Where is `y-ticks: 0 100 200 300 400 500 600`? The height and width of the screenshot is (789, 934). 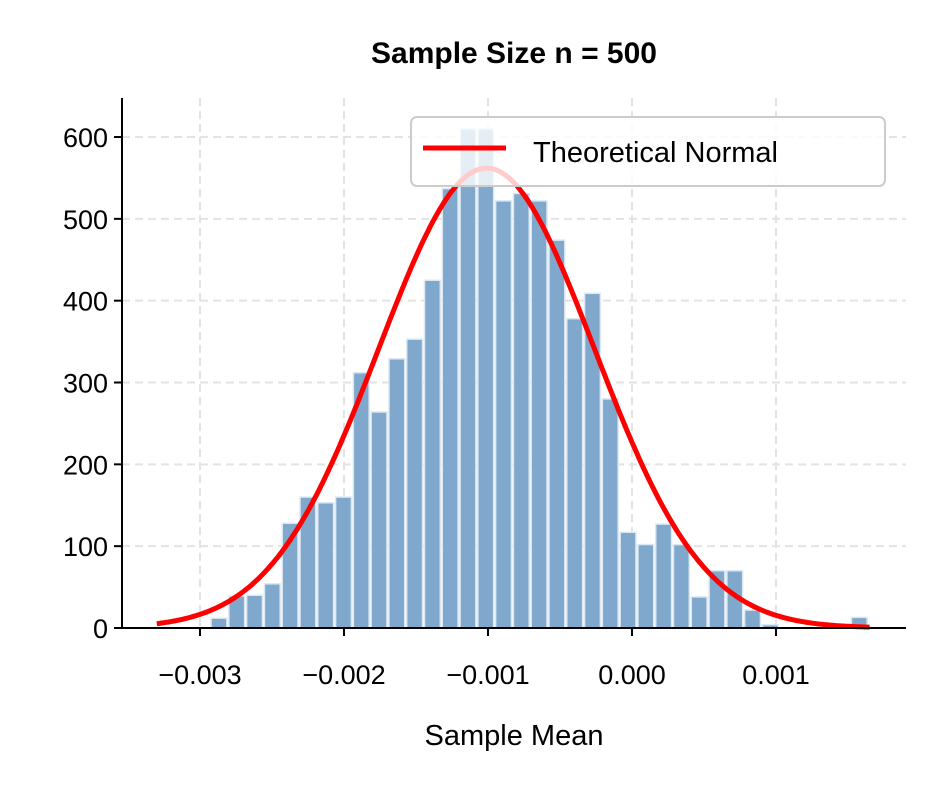 y-ticks: 0 100 200 300 400 500 600 is located at coordinates (92, 383).